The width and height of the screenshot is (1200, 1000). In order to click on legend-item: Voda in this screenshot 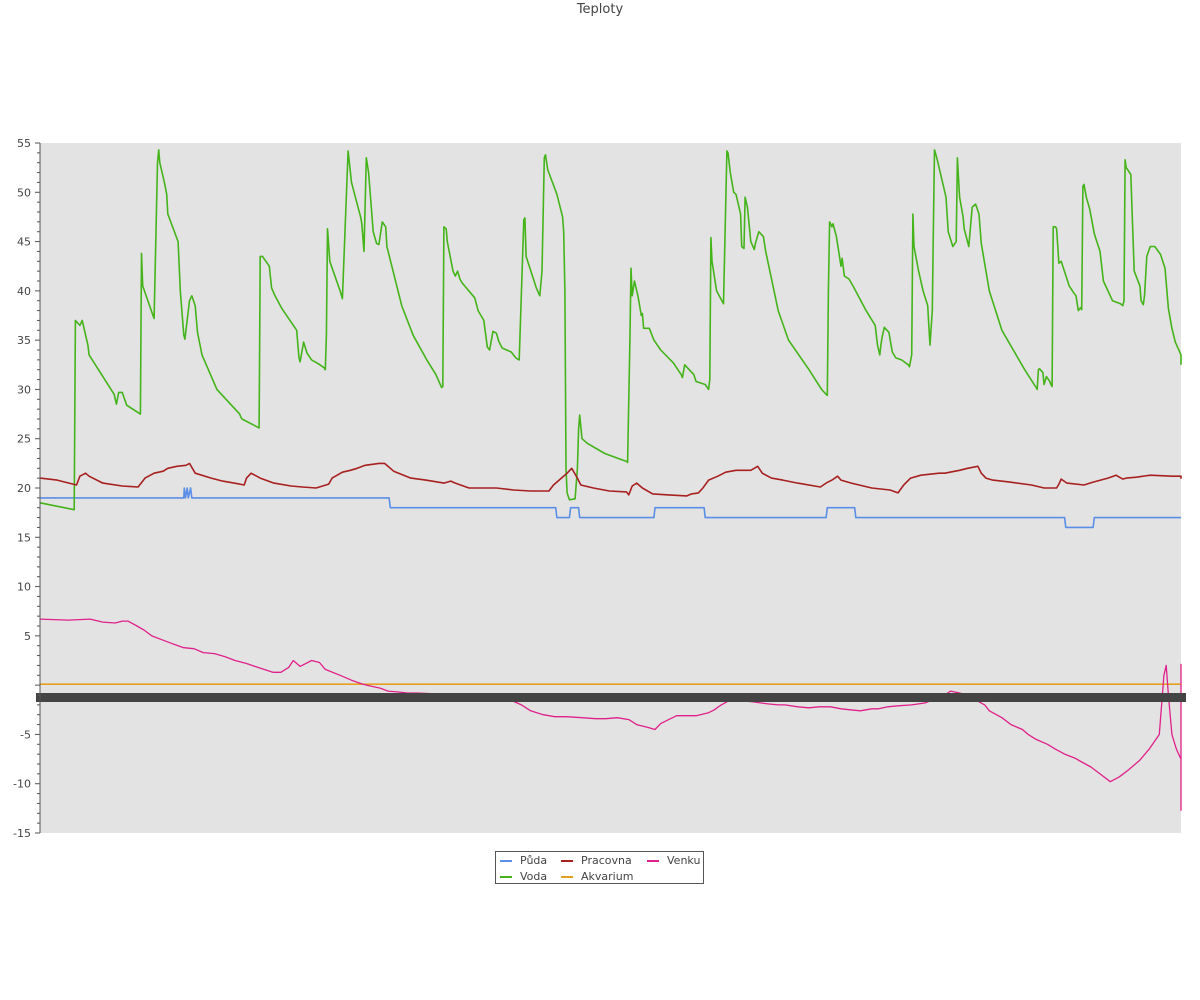, I will do `click(523, 877)`.